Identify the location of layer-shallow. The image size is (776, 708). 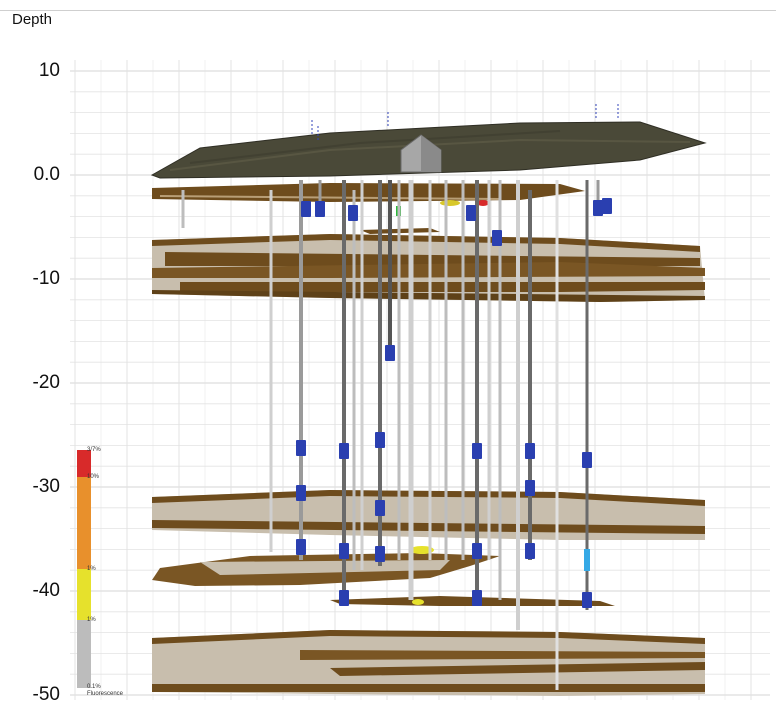
(368, 208).